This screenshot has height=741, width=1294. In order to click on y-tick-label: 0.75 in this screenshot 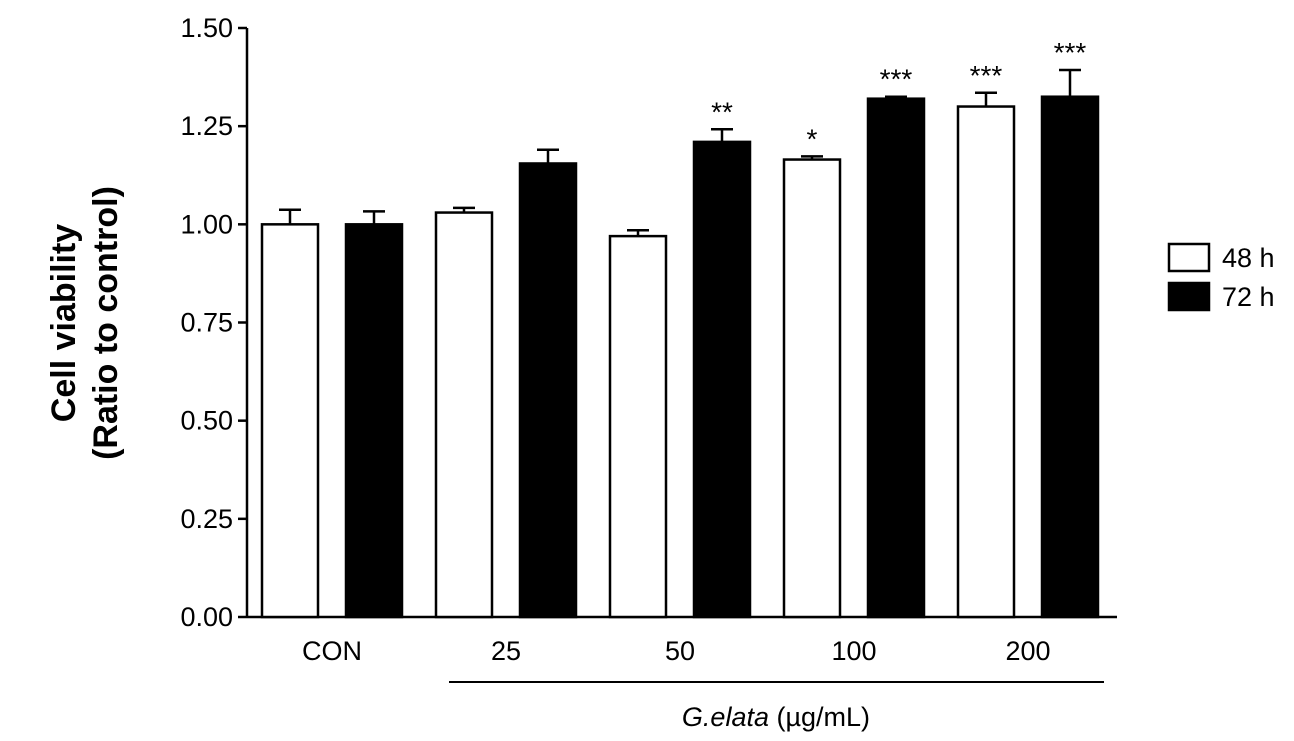, I will do `click(206, 323)`.